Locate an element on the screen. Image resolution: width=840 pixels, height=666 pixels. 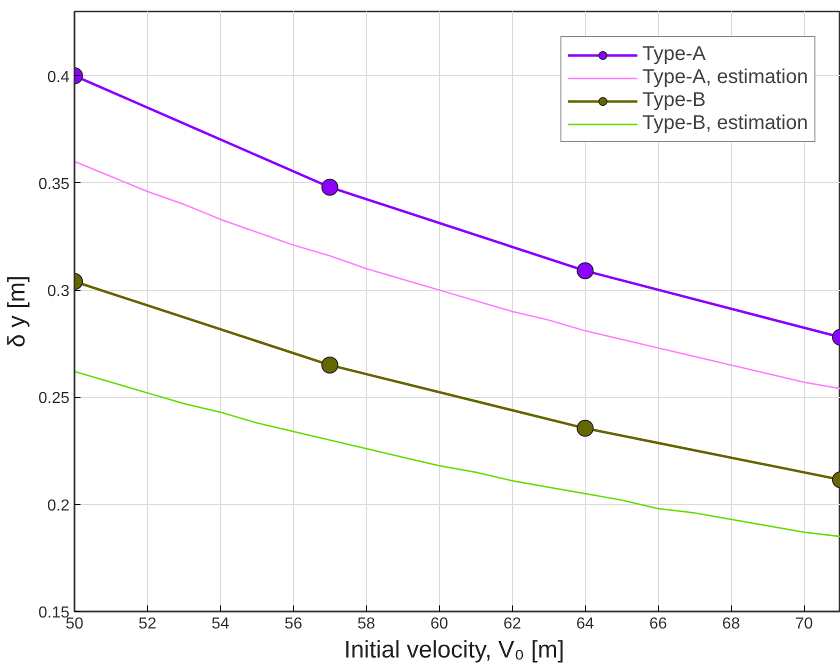
x-tick-label: 62 is located at coordinates (512, 624).